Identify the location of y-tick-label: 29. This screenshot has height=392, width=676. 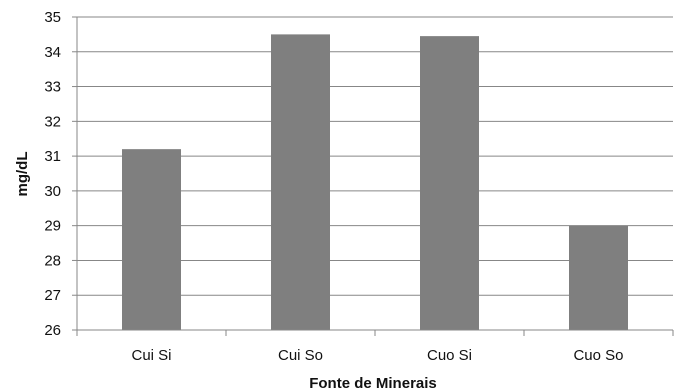
(52, 226).